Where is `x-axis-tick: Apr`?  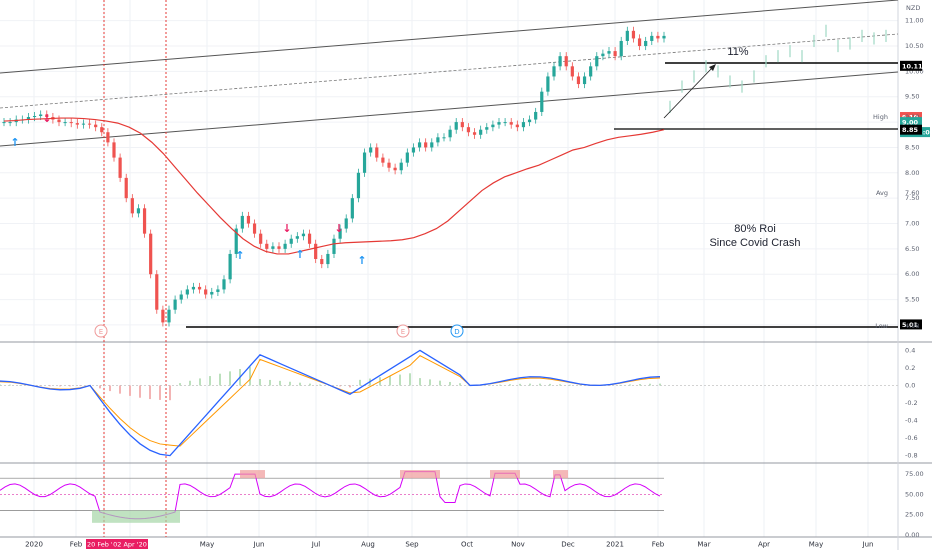 x-axis-tick: Apr is located at coordinates (764, 545).